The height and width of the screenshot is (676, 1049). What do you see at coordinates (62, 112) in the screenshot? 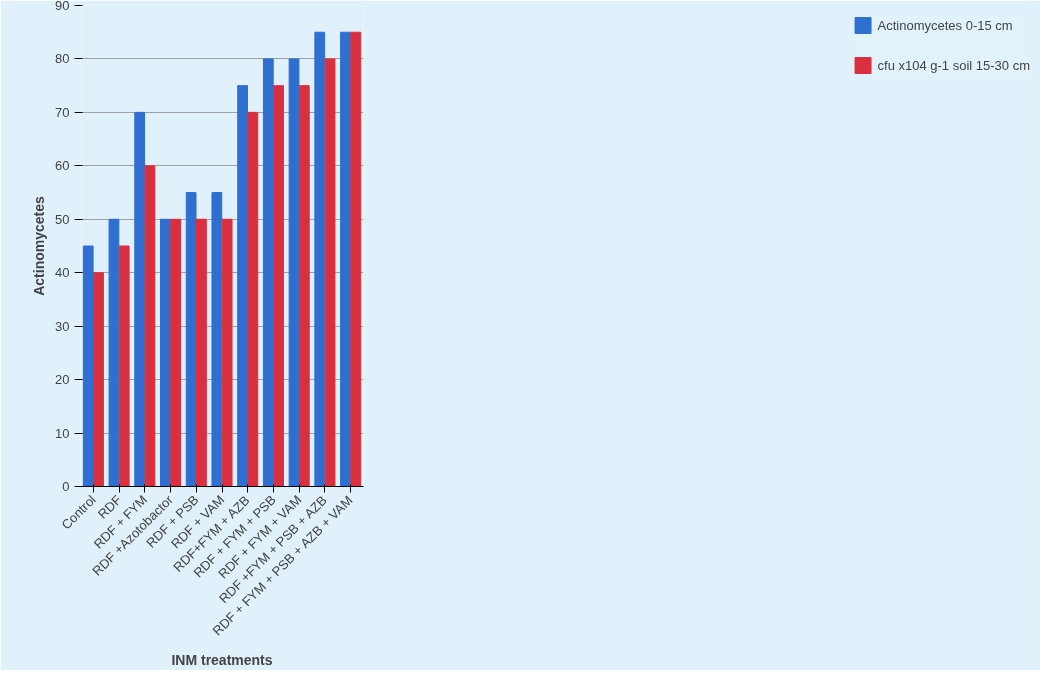
I see `y-tick-label: 70` at bounding box center [62, 112].